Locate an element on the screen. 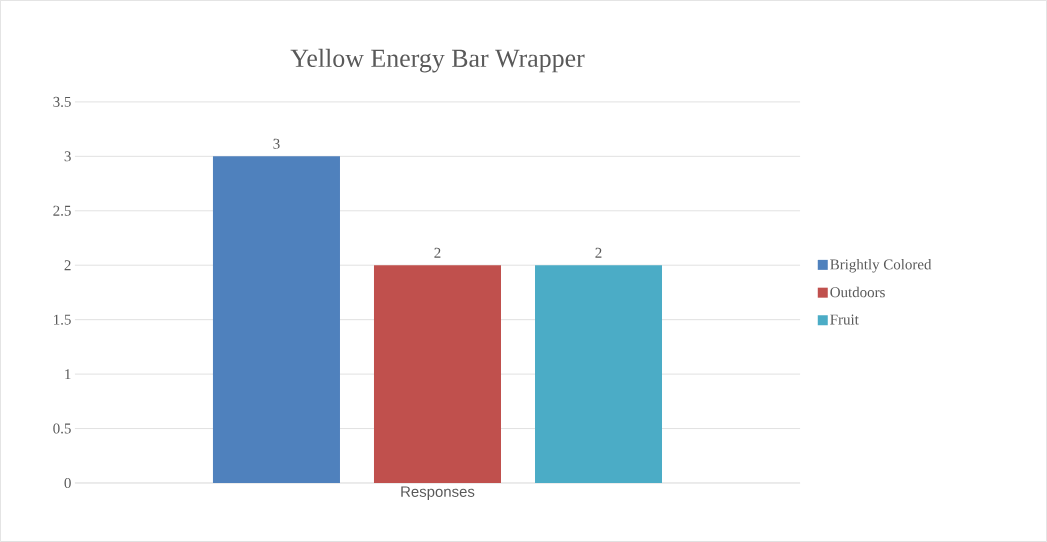 This screenshot has width=1047, height=542. y-tick-label: 1.5 is located at coordinates (62, 319).